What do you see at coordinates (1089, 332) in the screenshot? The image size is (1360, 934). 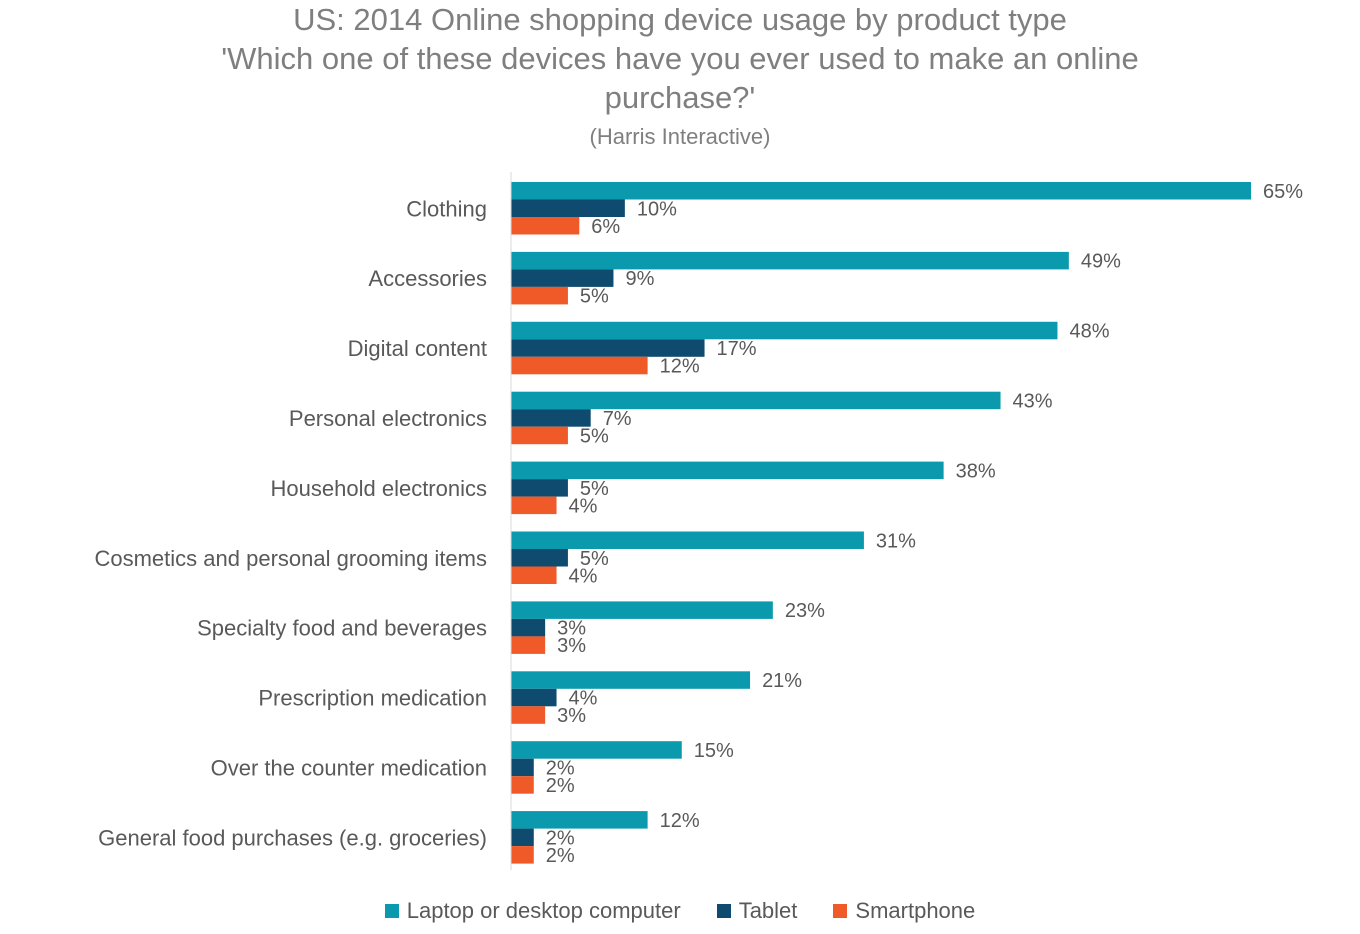 I see `data-label-laptop: 48%` at bounding box center [1089, 332].